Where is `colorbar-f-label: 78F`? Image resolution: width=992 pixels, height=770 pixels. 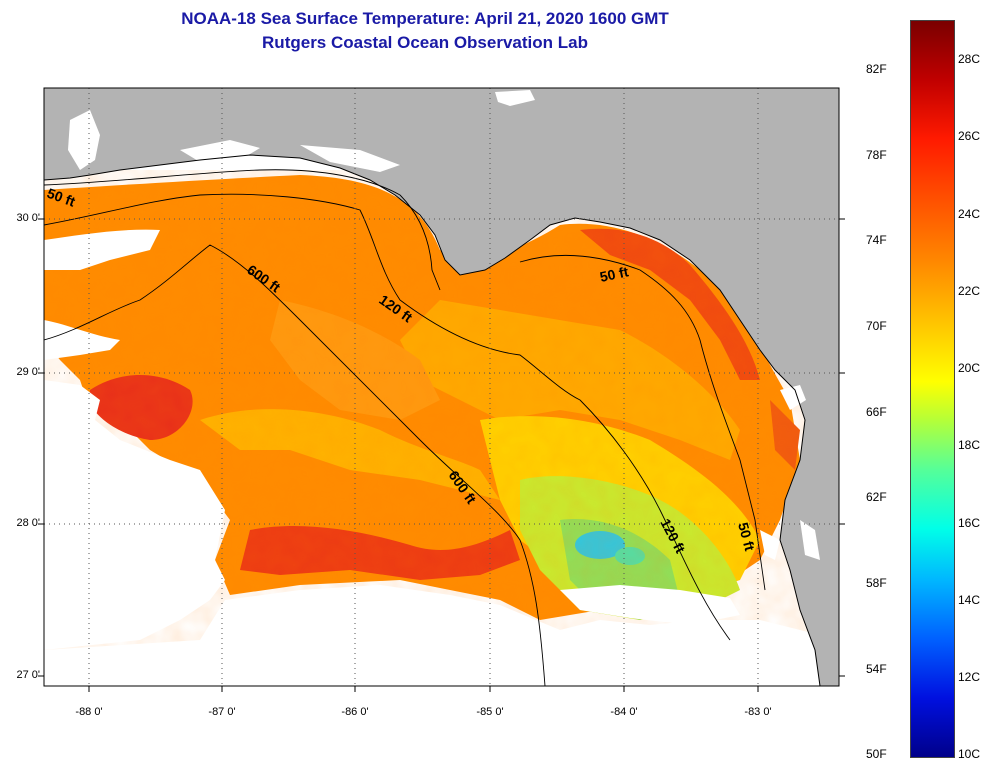 colorbar-f-label: 78F is located at coordinates (876, 155).